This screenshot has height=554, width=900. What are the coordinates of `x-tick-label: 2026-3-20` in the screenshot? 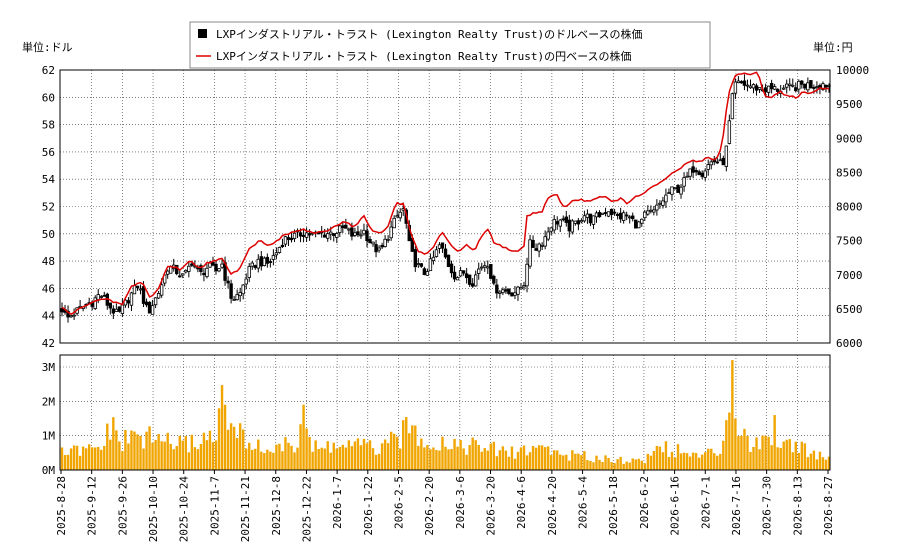 It's located at (491, 506).